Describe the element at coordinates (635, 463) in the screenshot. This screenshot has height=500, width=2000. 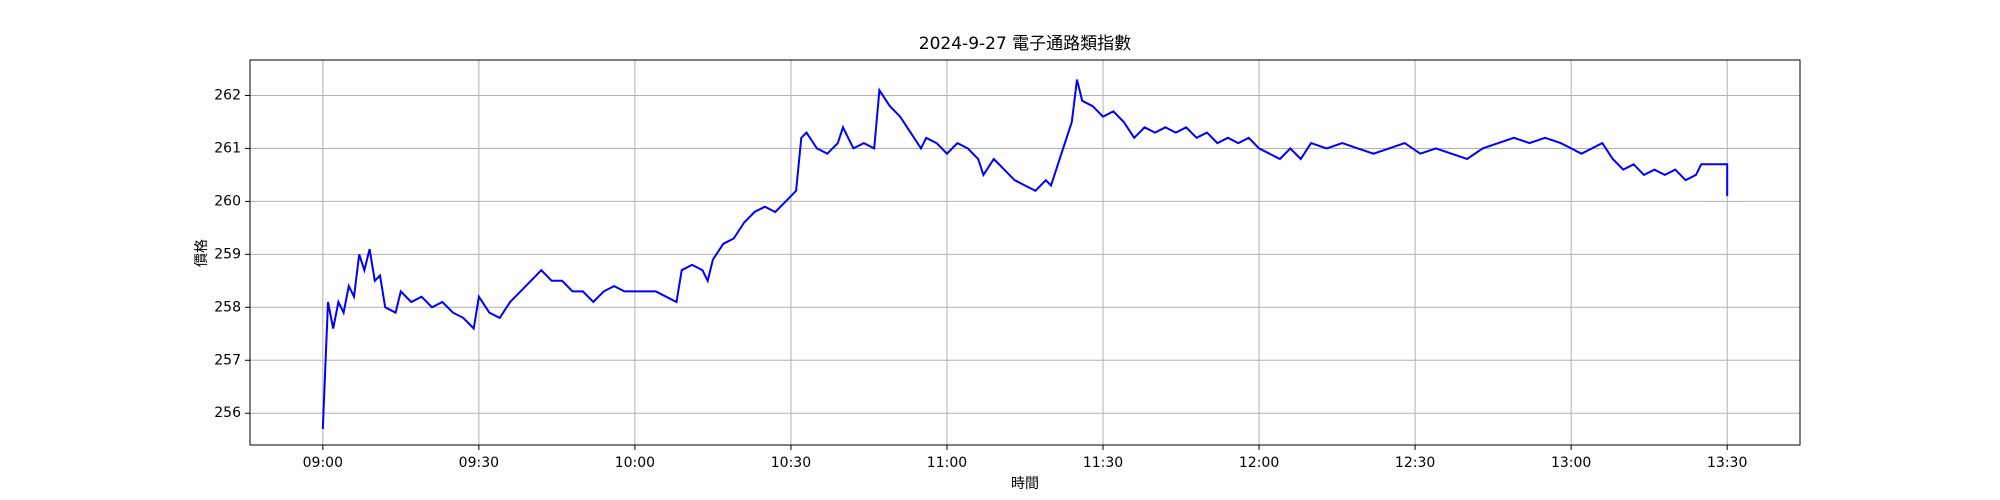
I see `x-tick-label: 10:00` at that location.